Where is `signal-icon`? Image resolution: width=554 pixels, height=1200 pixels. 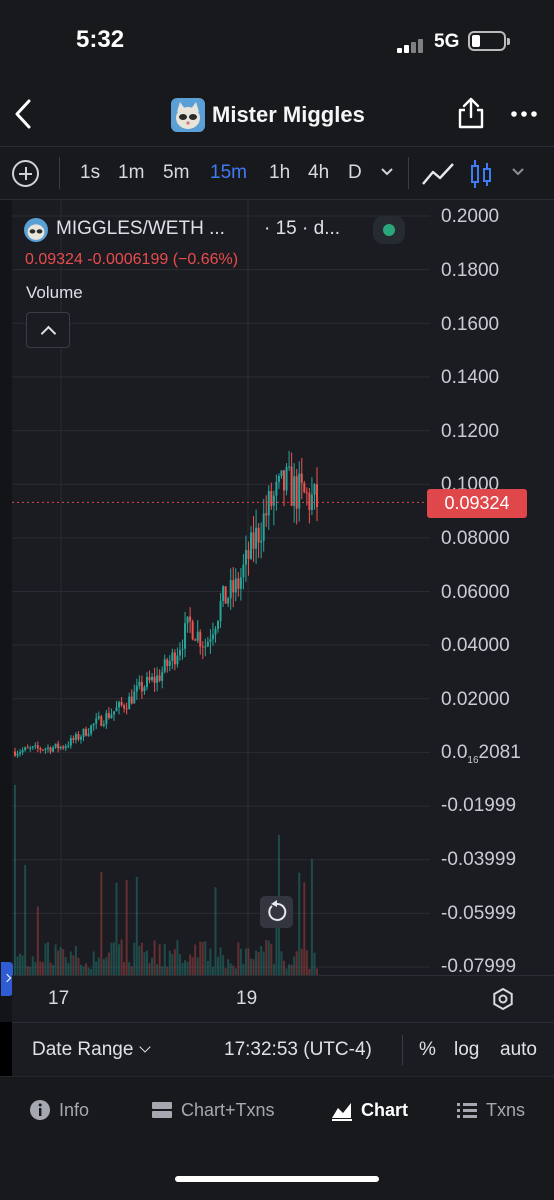
signal-icon is located at coordinates (413, 45).